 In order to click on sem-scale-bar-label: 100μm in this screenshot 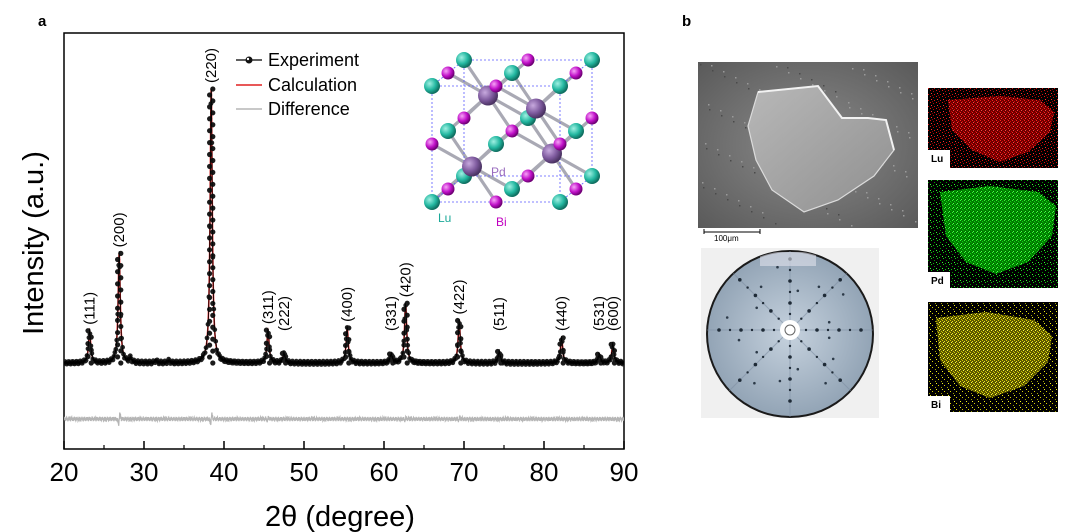, I will do `click(726, 238)`.